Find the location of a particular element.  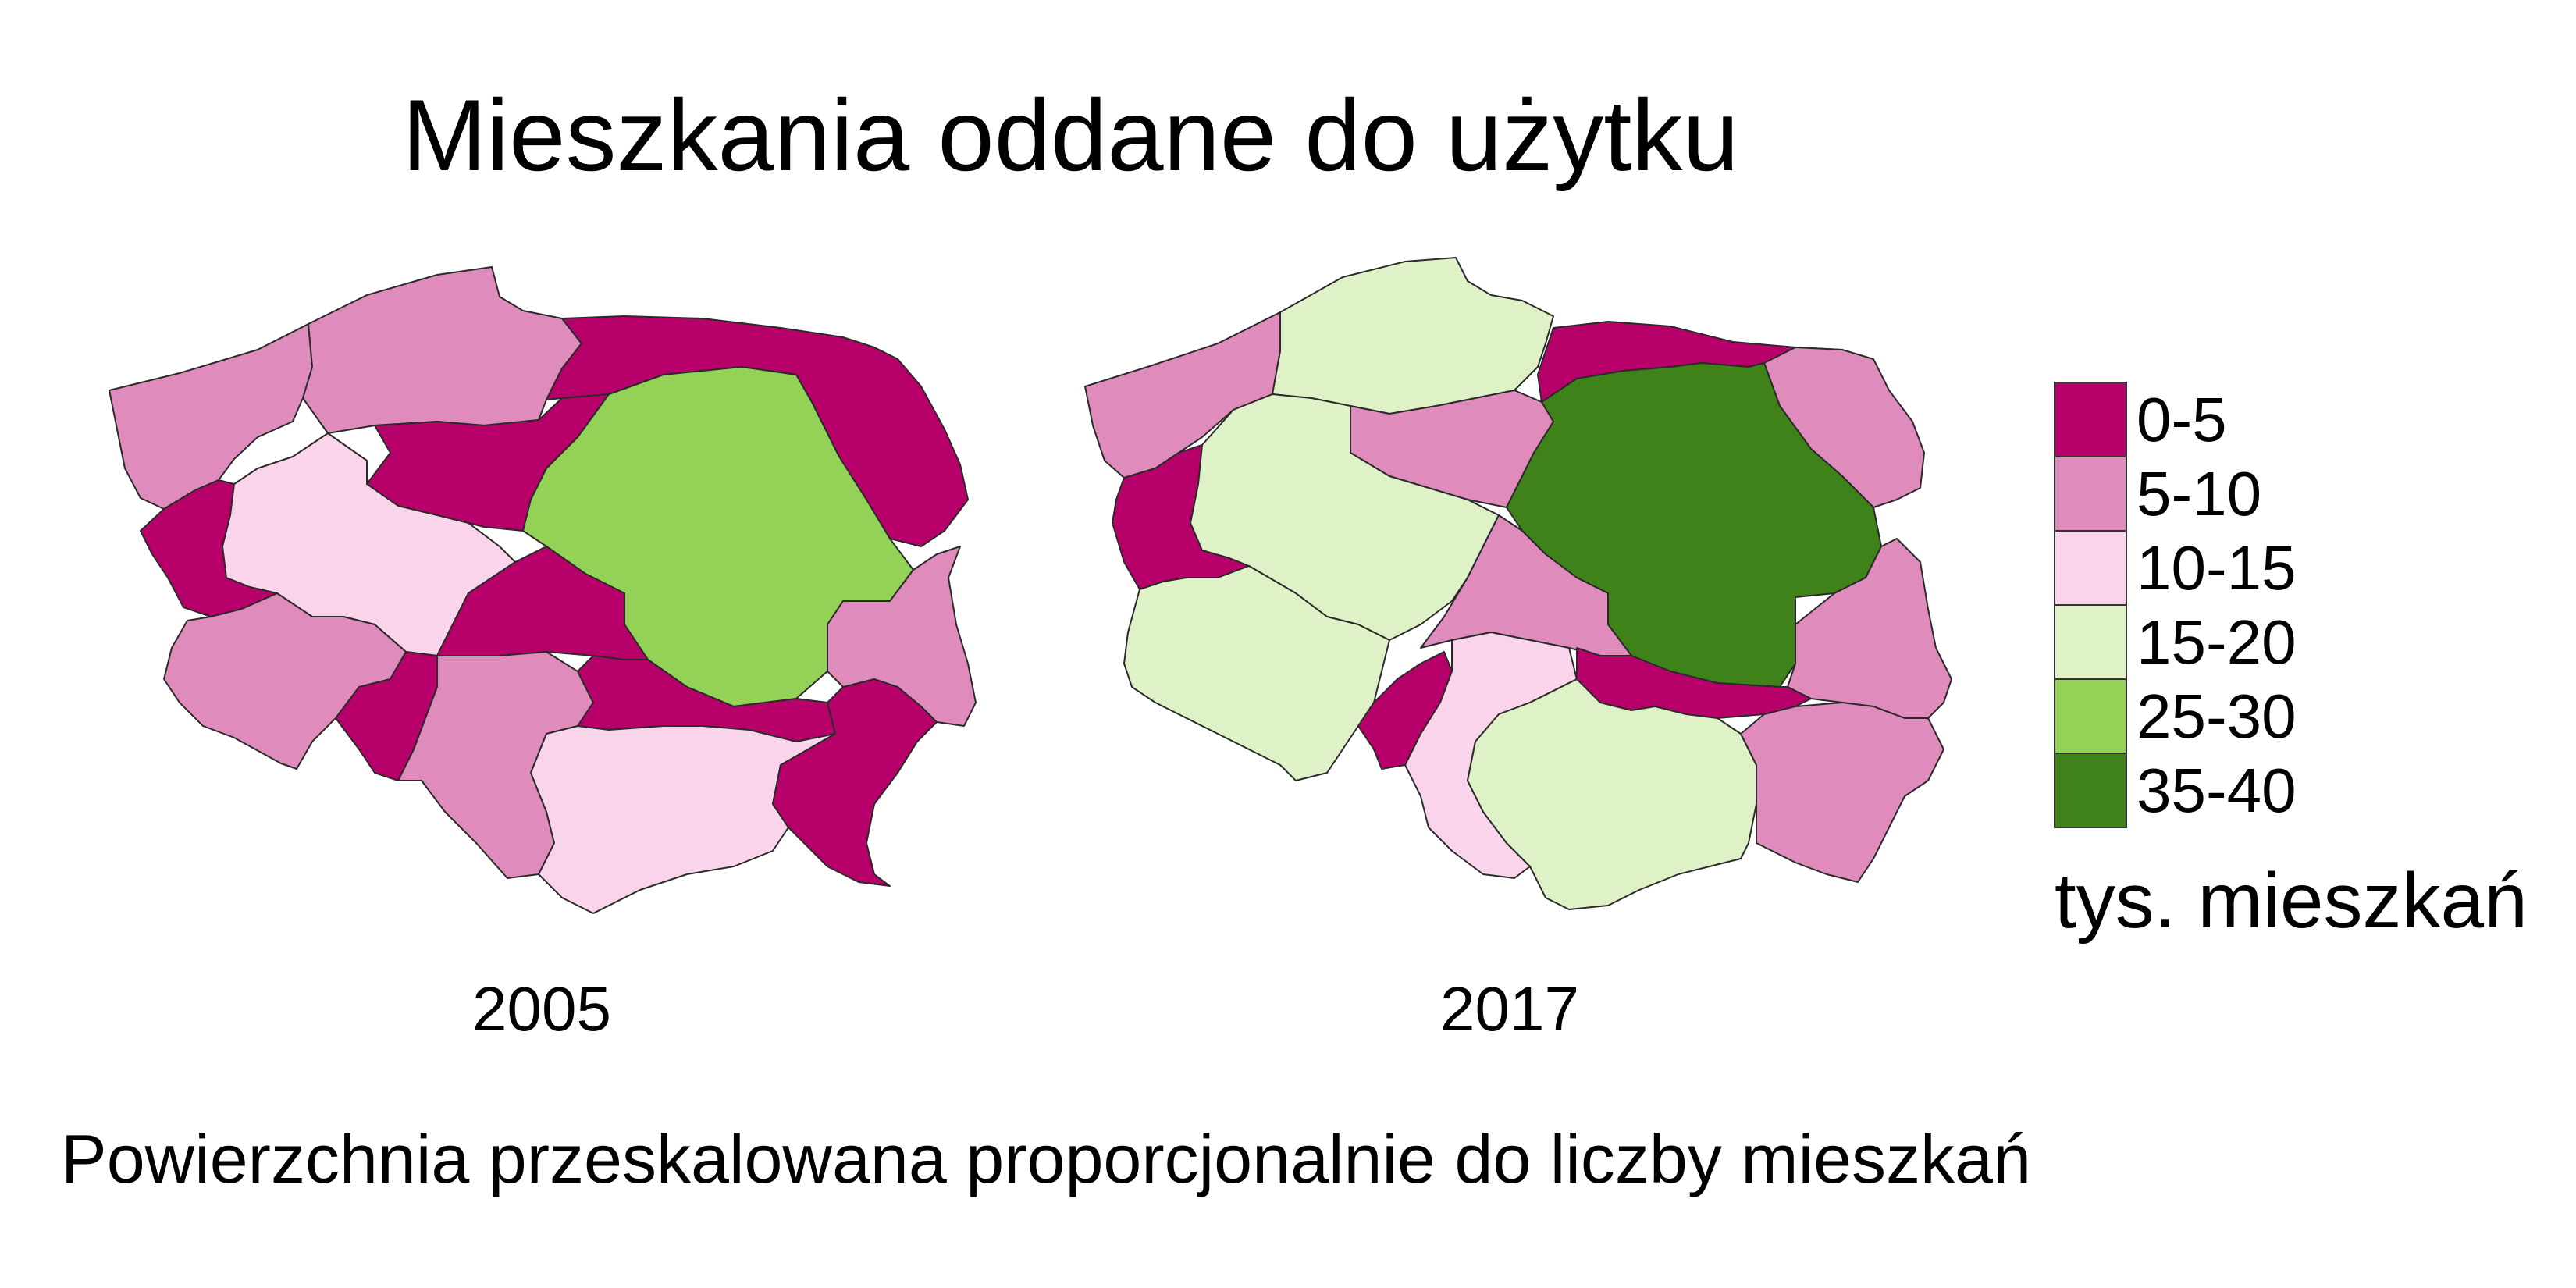

region-podkarpackie-2017 is located at coordinates (1842, 792).